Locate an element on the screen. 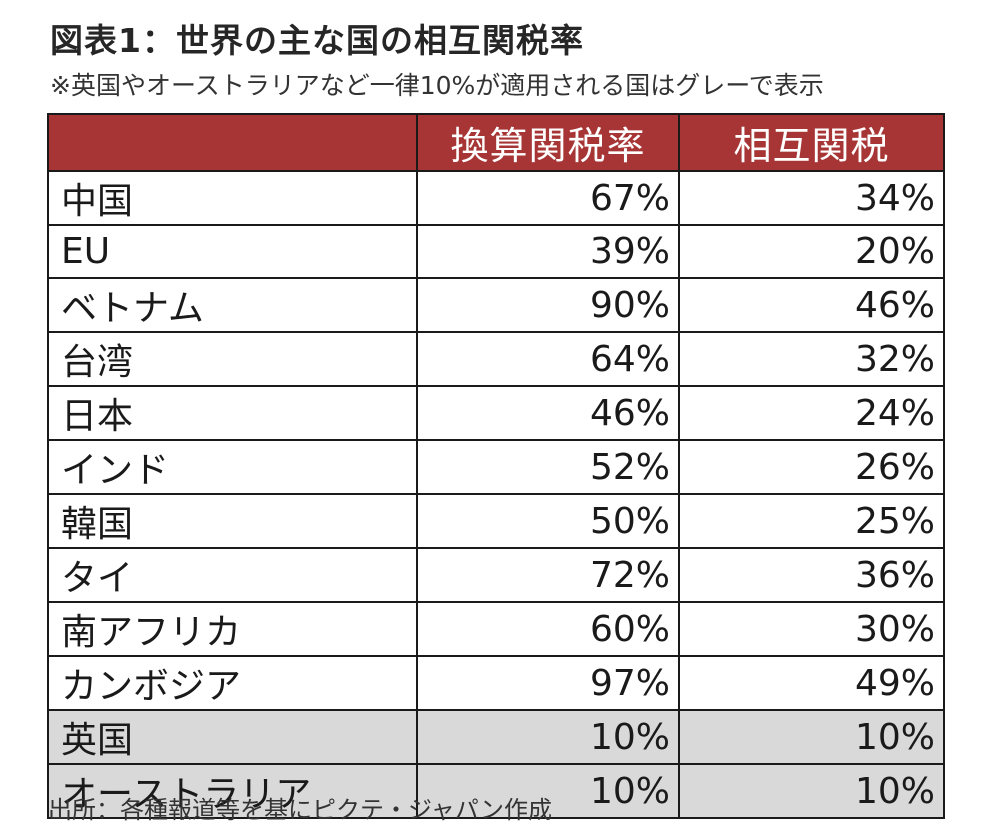  table-row: オーストラリア 10% 10% is located at coordinates (496, 791).